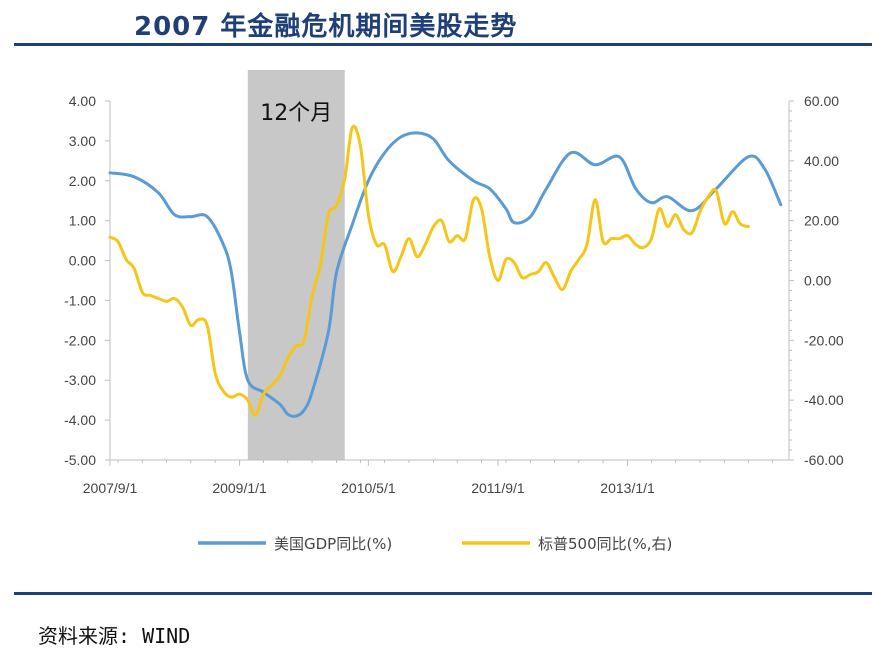 The image size is (879, 653). Describe the element at coordinates (817, 281) in the screenshot. I see `right-tick-label: 0.00` at that location.